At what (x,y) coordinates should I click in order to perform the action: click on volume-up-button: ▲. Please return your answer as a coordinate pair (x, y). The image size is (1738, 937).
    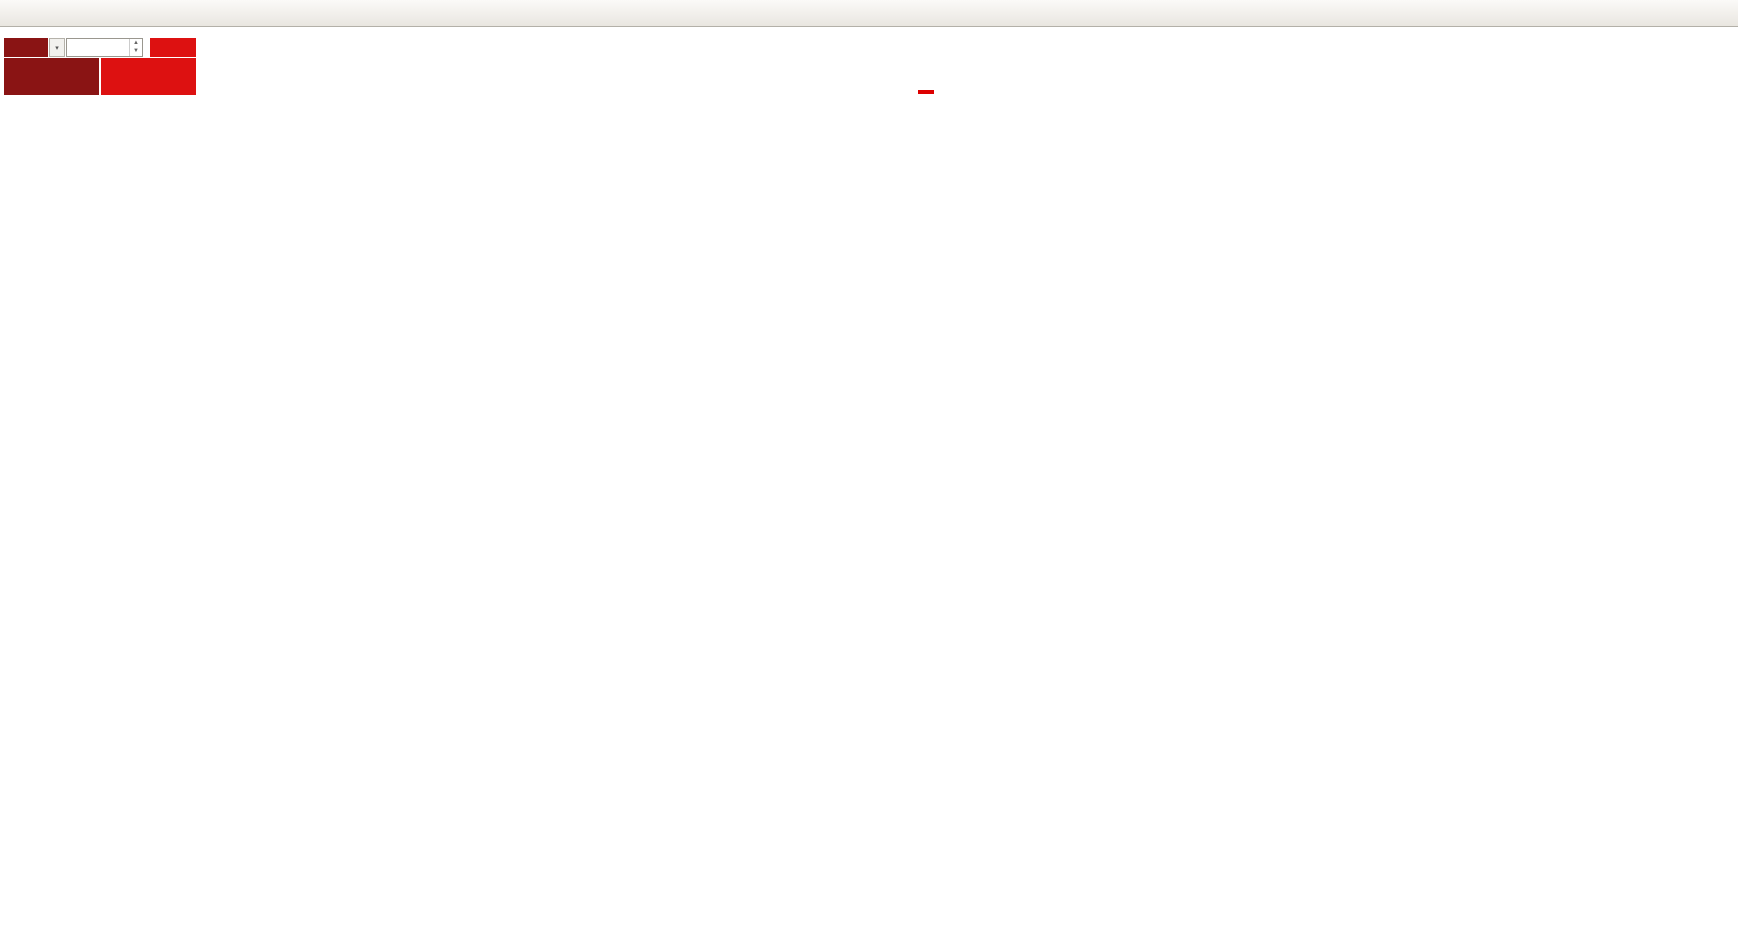
    Looking at the image, I should click on (136, 43).